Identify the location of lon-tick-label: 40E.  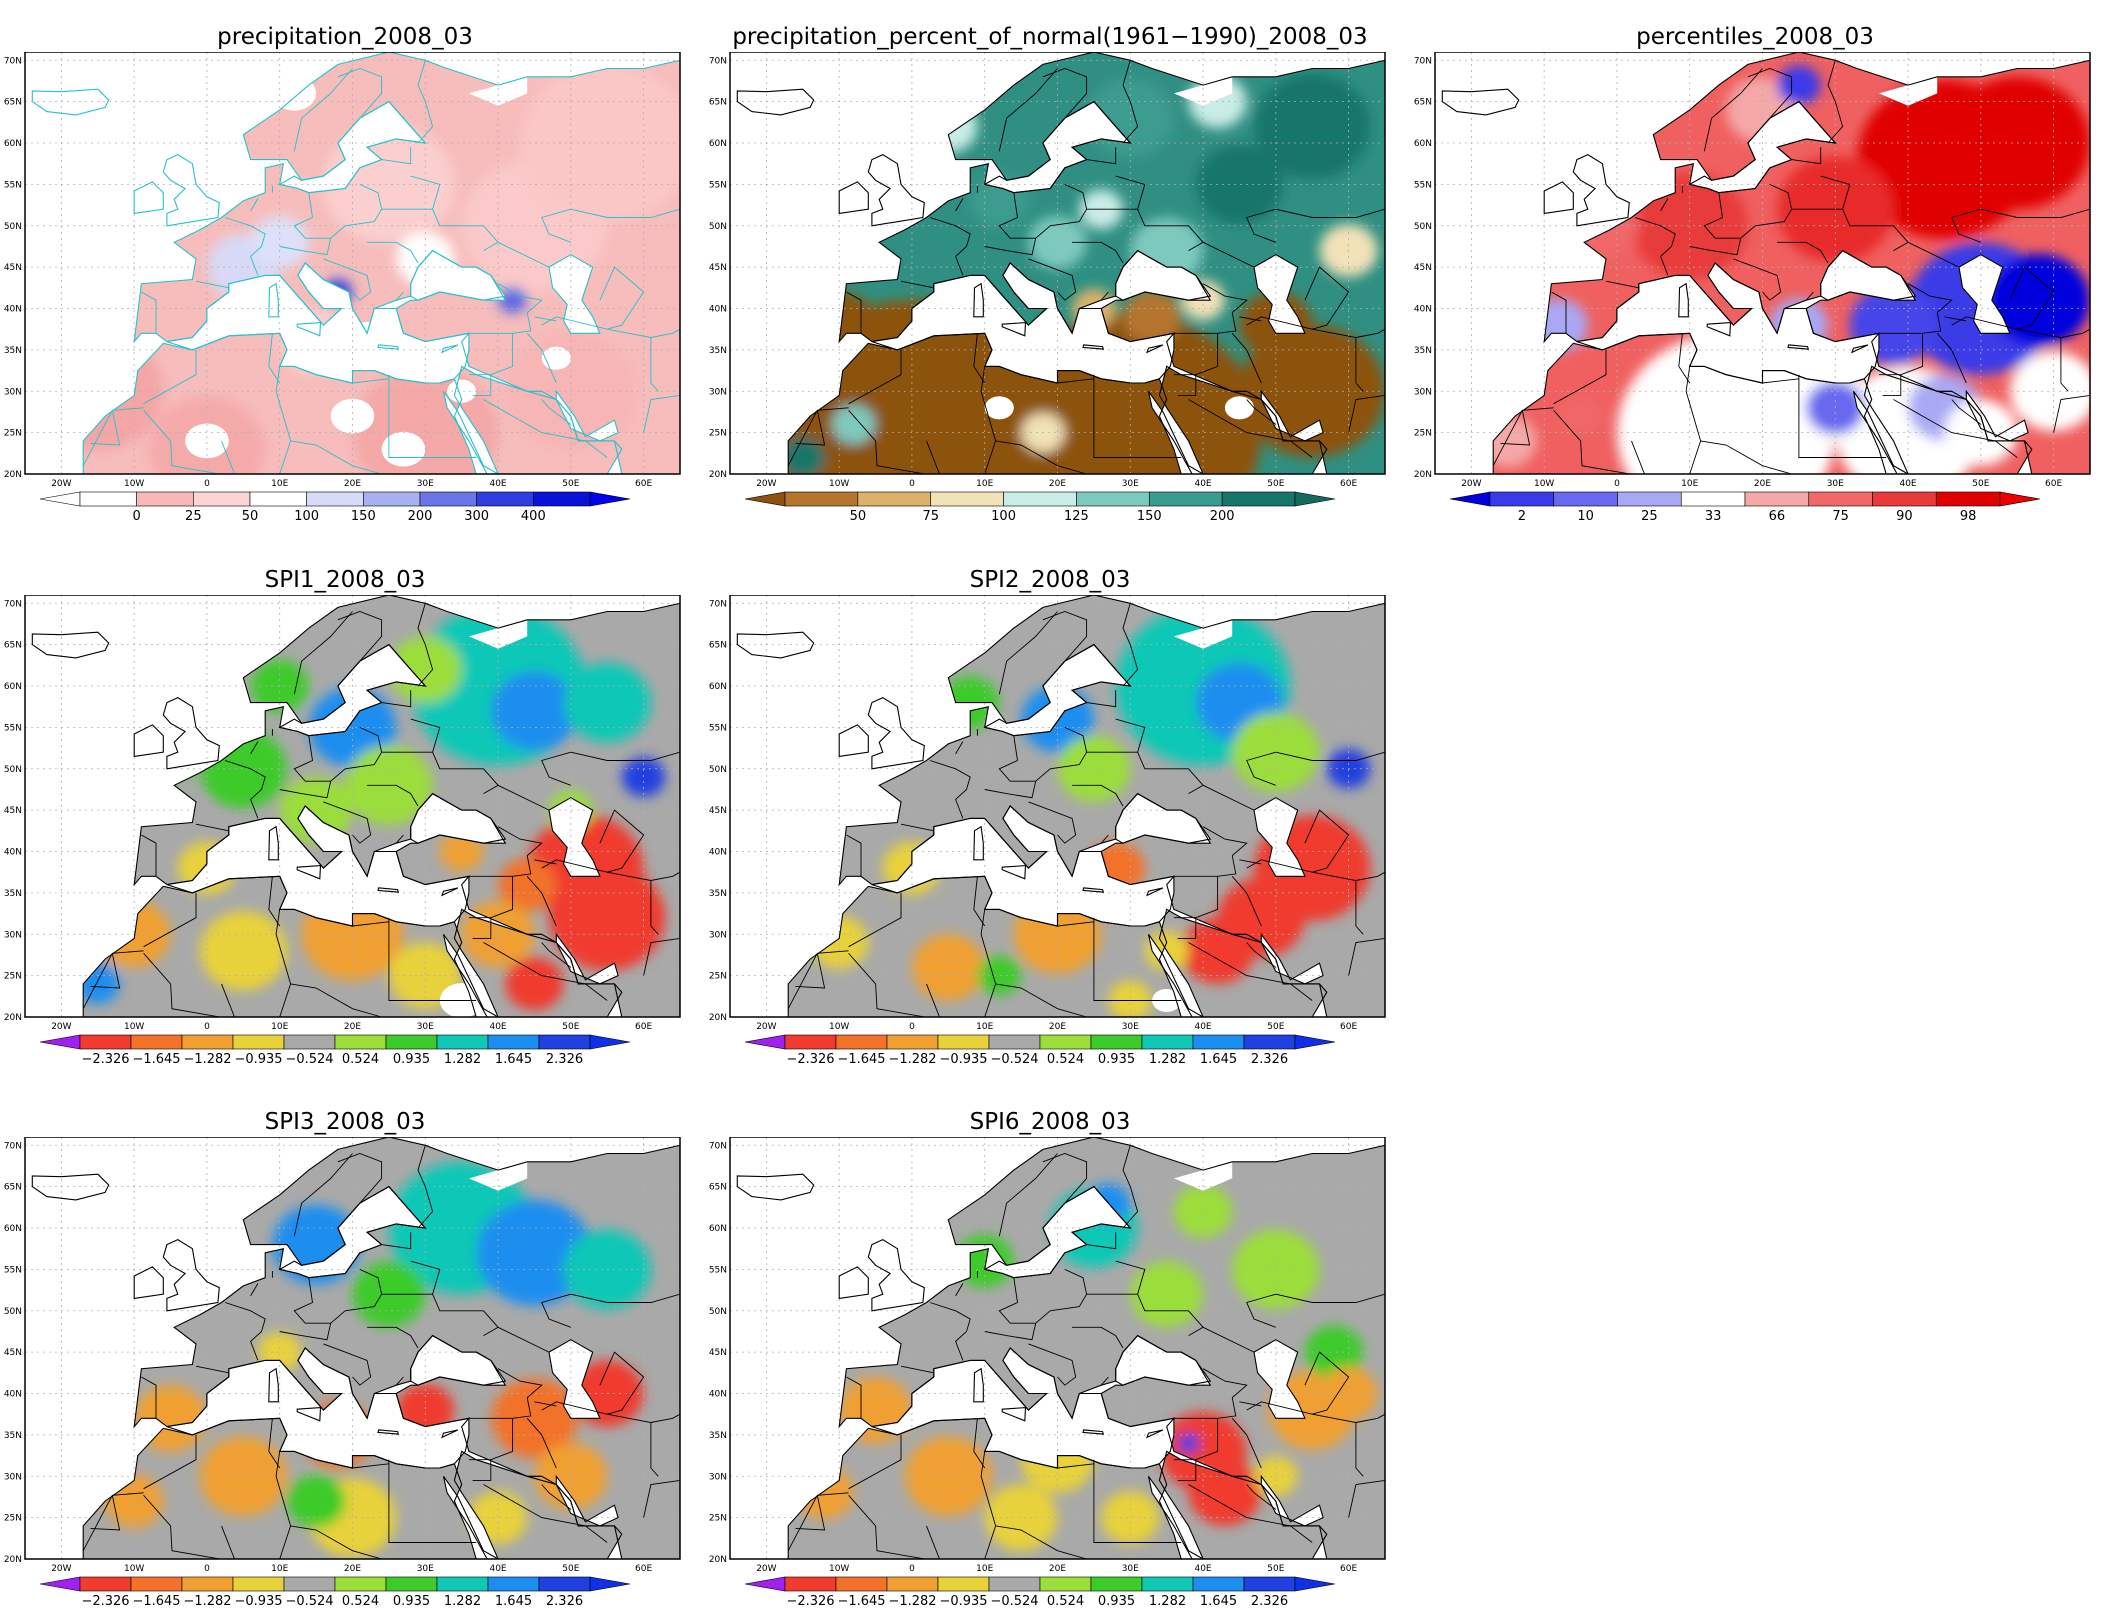
(1202, 1027).